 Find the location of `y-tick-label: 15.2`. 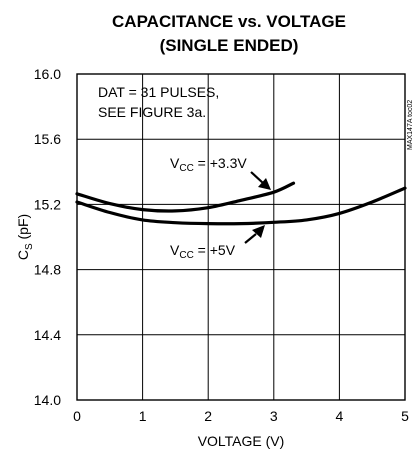

y-tick-label: 15.2 is located at coordinates (47, 204).